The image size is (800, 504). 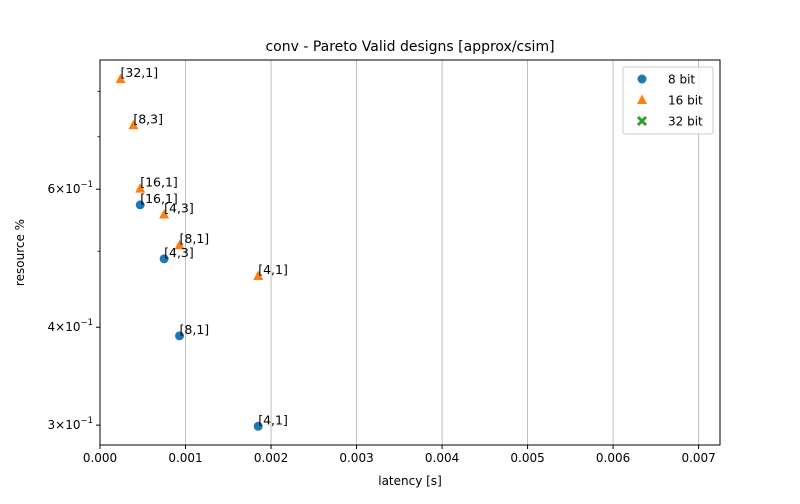 I want to click on y-axis-ticks: 3×10⁻¹ 4×10⁻¹ 6×10⁻¹, so click(x=74, y=261).